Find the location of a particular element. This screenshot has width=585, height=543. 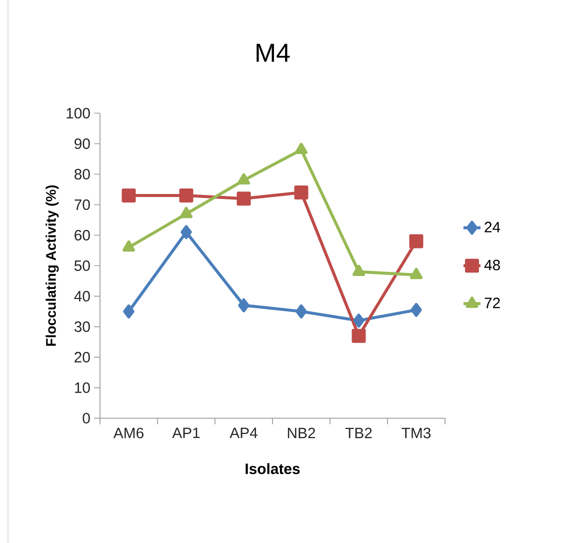

y-tick-label: 30 is located at coordinates (82, 326).